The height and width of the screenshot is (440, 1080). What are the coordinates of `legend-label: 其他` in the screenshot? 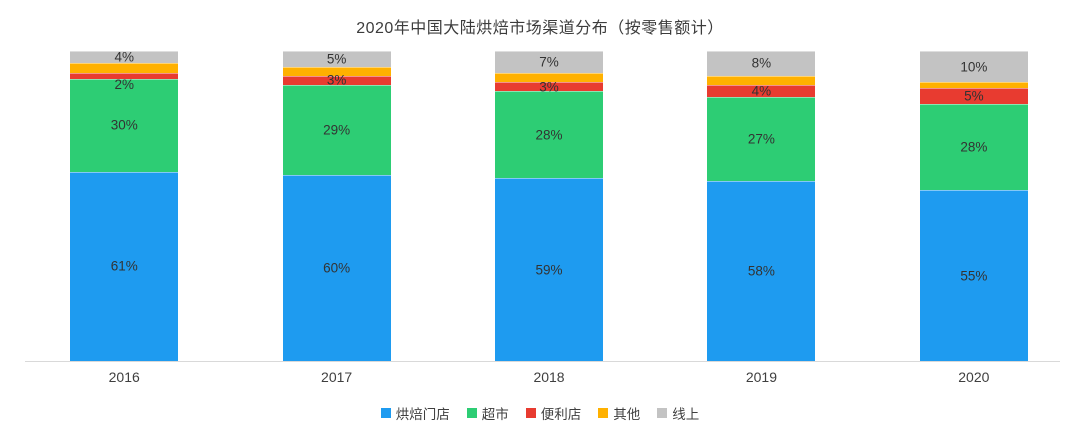 It's located at (627, 414).